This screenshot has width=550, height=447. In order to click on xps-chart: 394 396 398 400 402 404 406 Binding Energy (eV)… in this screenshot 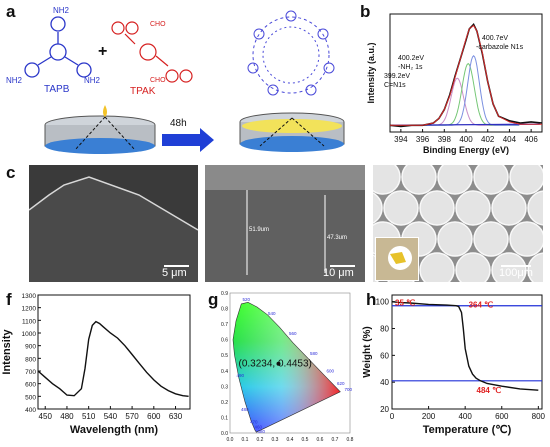, I will do `click(454, 84)`.